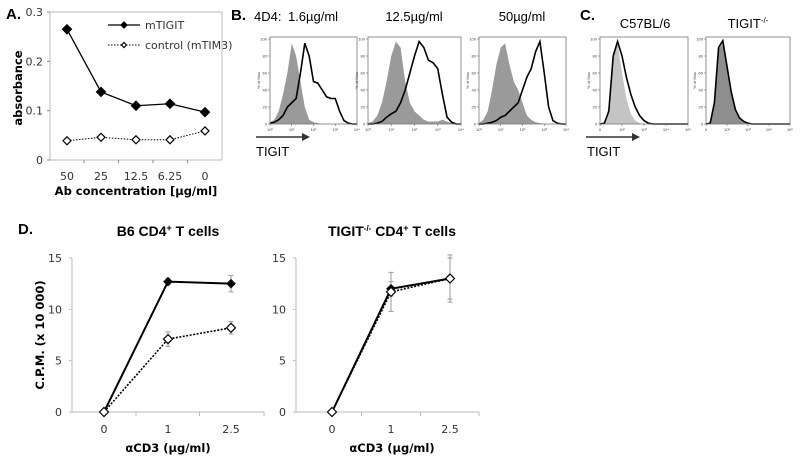 The image size is (800, 459). What do you see at coordinates (748, 83) in the screenshot?
I see `panel-c-hist-1-isotype-area` at bounding box center [748, 83].